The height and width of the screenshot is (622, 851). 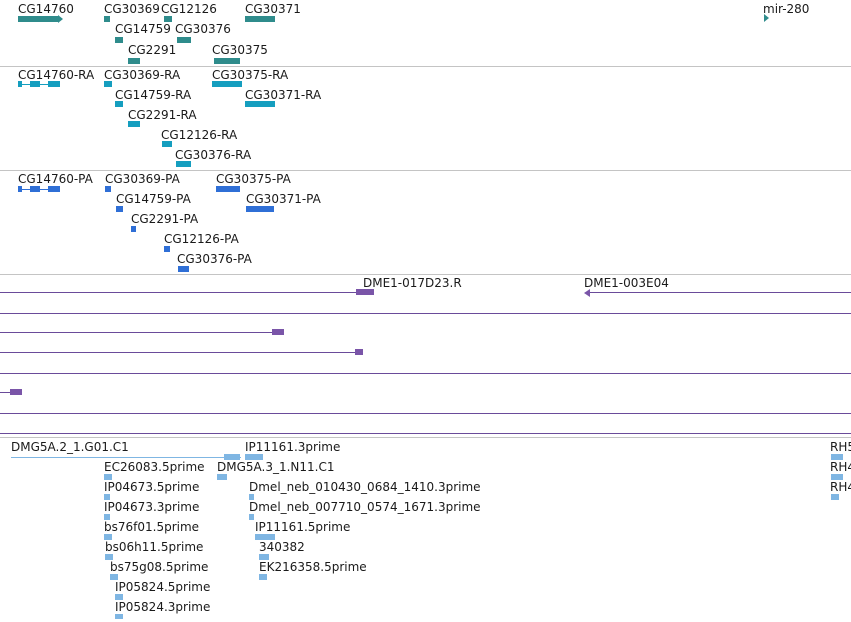 What do you see at coordinates (283, 95) in the screenshot?
I see `transcript-label: CG30371-RA` at bounding box center [283, 95].